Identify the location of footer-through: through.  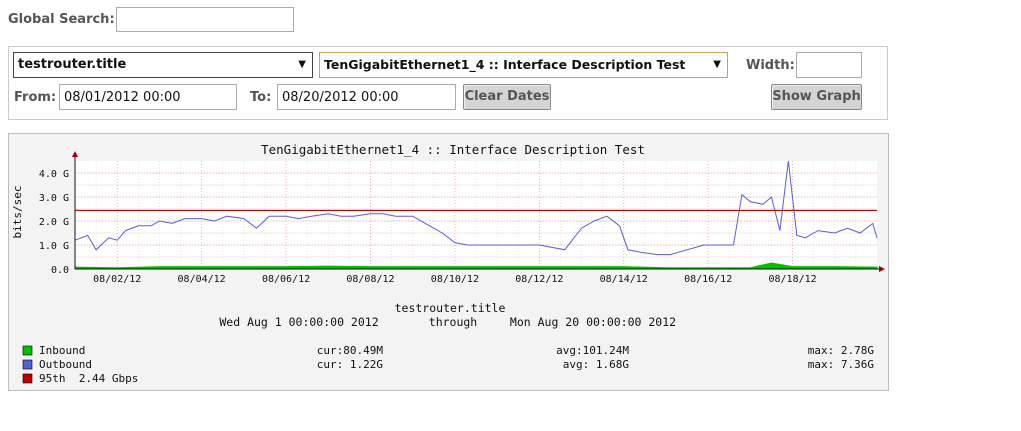
(453, 322).